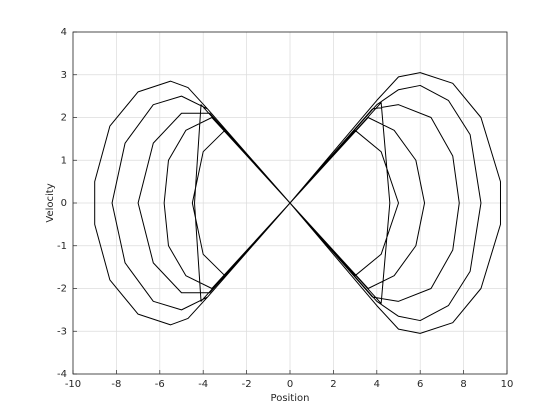  I want to click on y-tick-label: 1, so click(64, 160).